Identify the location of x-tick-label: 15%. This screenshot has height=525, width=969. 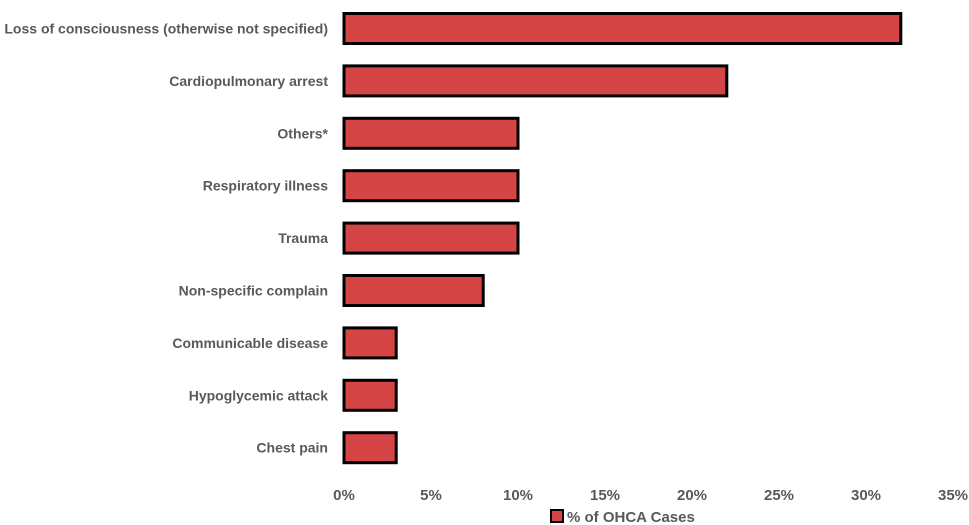
(605, 495).